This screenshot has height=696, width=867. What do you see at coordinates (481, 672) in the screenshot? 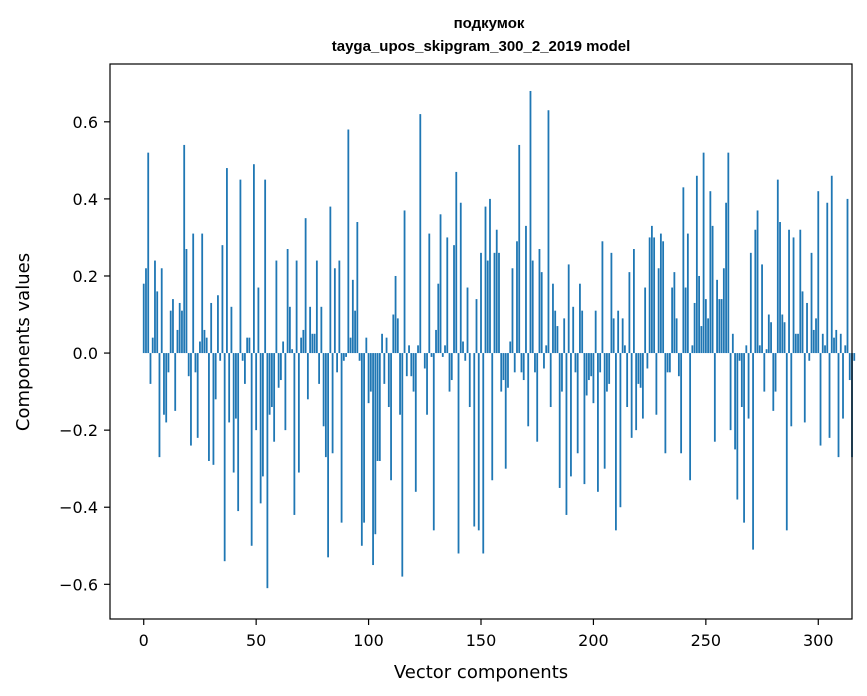
I see `x-axis-label: Vector components` at bounding box center [481, 672].